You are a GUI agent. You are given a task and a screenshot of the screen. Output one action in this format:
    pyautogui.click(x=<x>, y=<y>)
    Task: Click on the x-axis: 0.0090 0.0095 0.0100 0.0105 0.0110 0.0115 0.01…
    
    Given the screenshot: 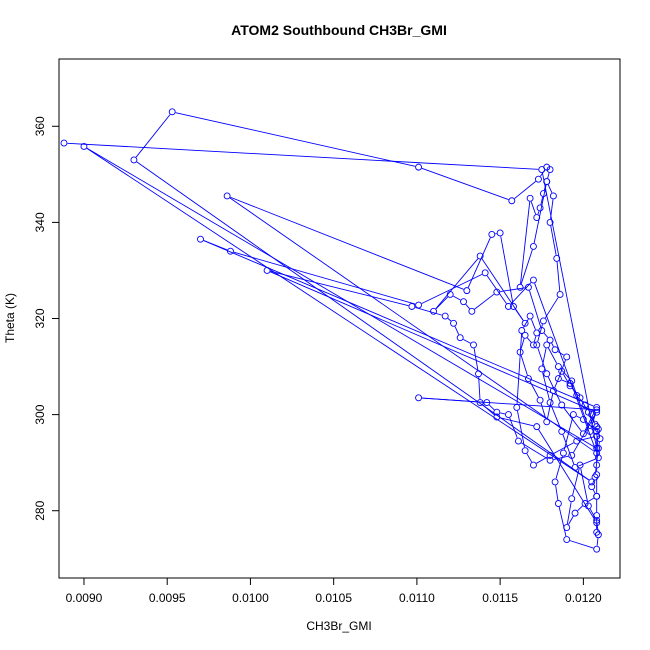 What is the action you would take?
    pyautogui.click(x=334, y=591)
    